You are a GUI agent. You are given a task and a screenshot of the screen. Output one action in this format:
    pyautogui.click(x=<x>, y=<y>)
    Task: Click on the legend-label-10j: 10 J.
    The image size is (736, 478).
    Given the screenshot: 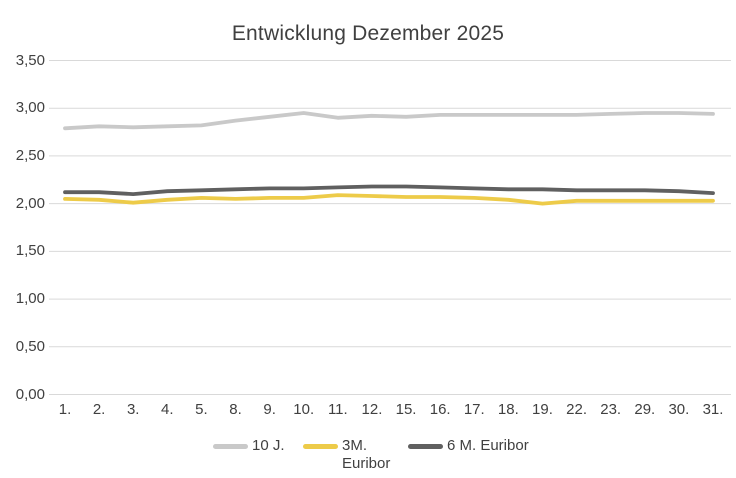 What is the action you would take?
    pyautogui.click(x=268, y=445)
    